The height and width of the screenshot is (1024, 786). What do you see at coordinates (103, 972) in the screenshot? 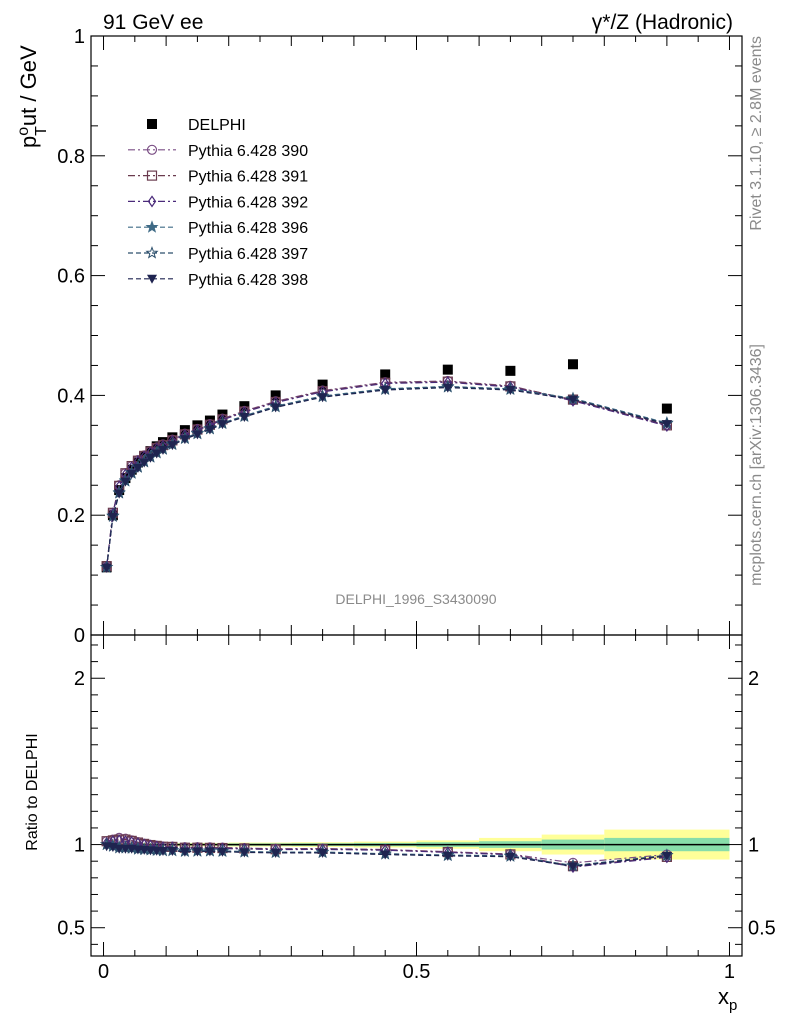
I see `x-tick-label: 0` at bounding box center [103, 972].